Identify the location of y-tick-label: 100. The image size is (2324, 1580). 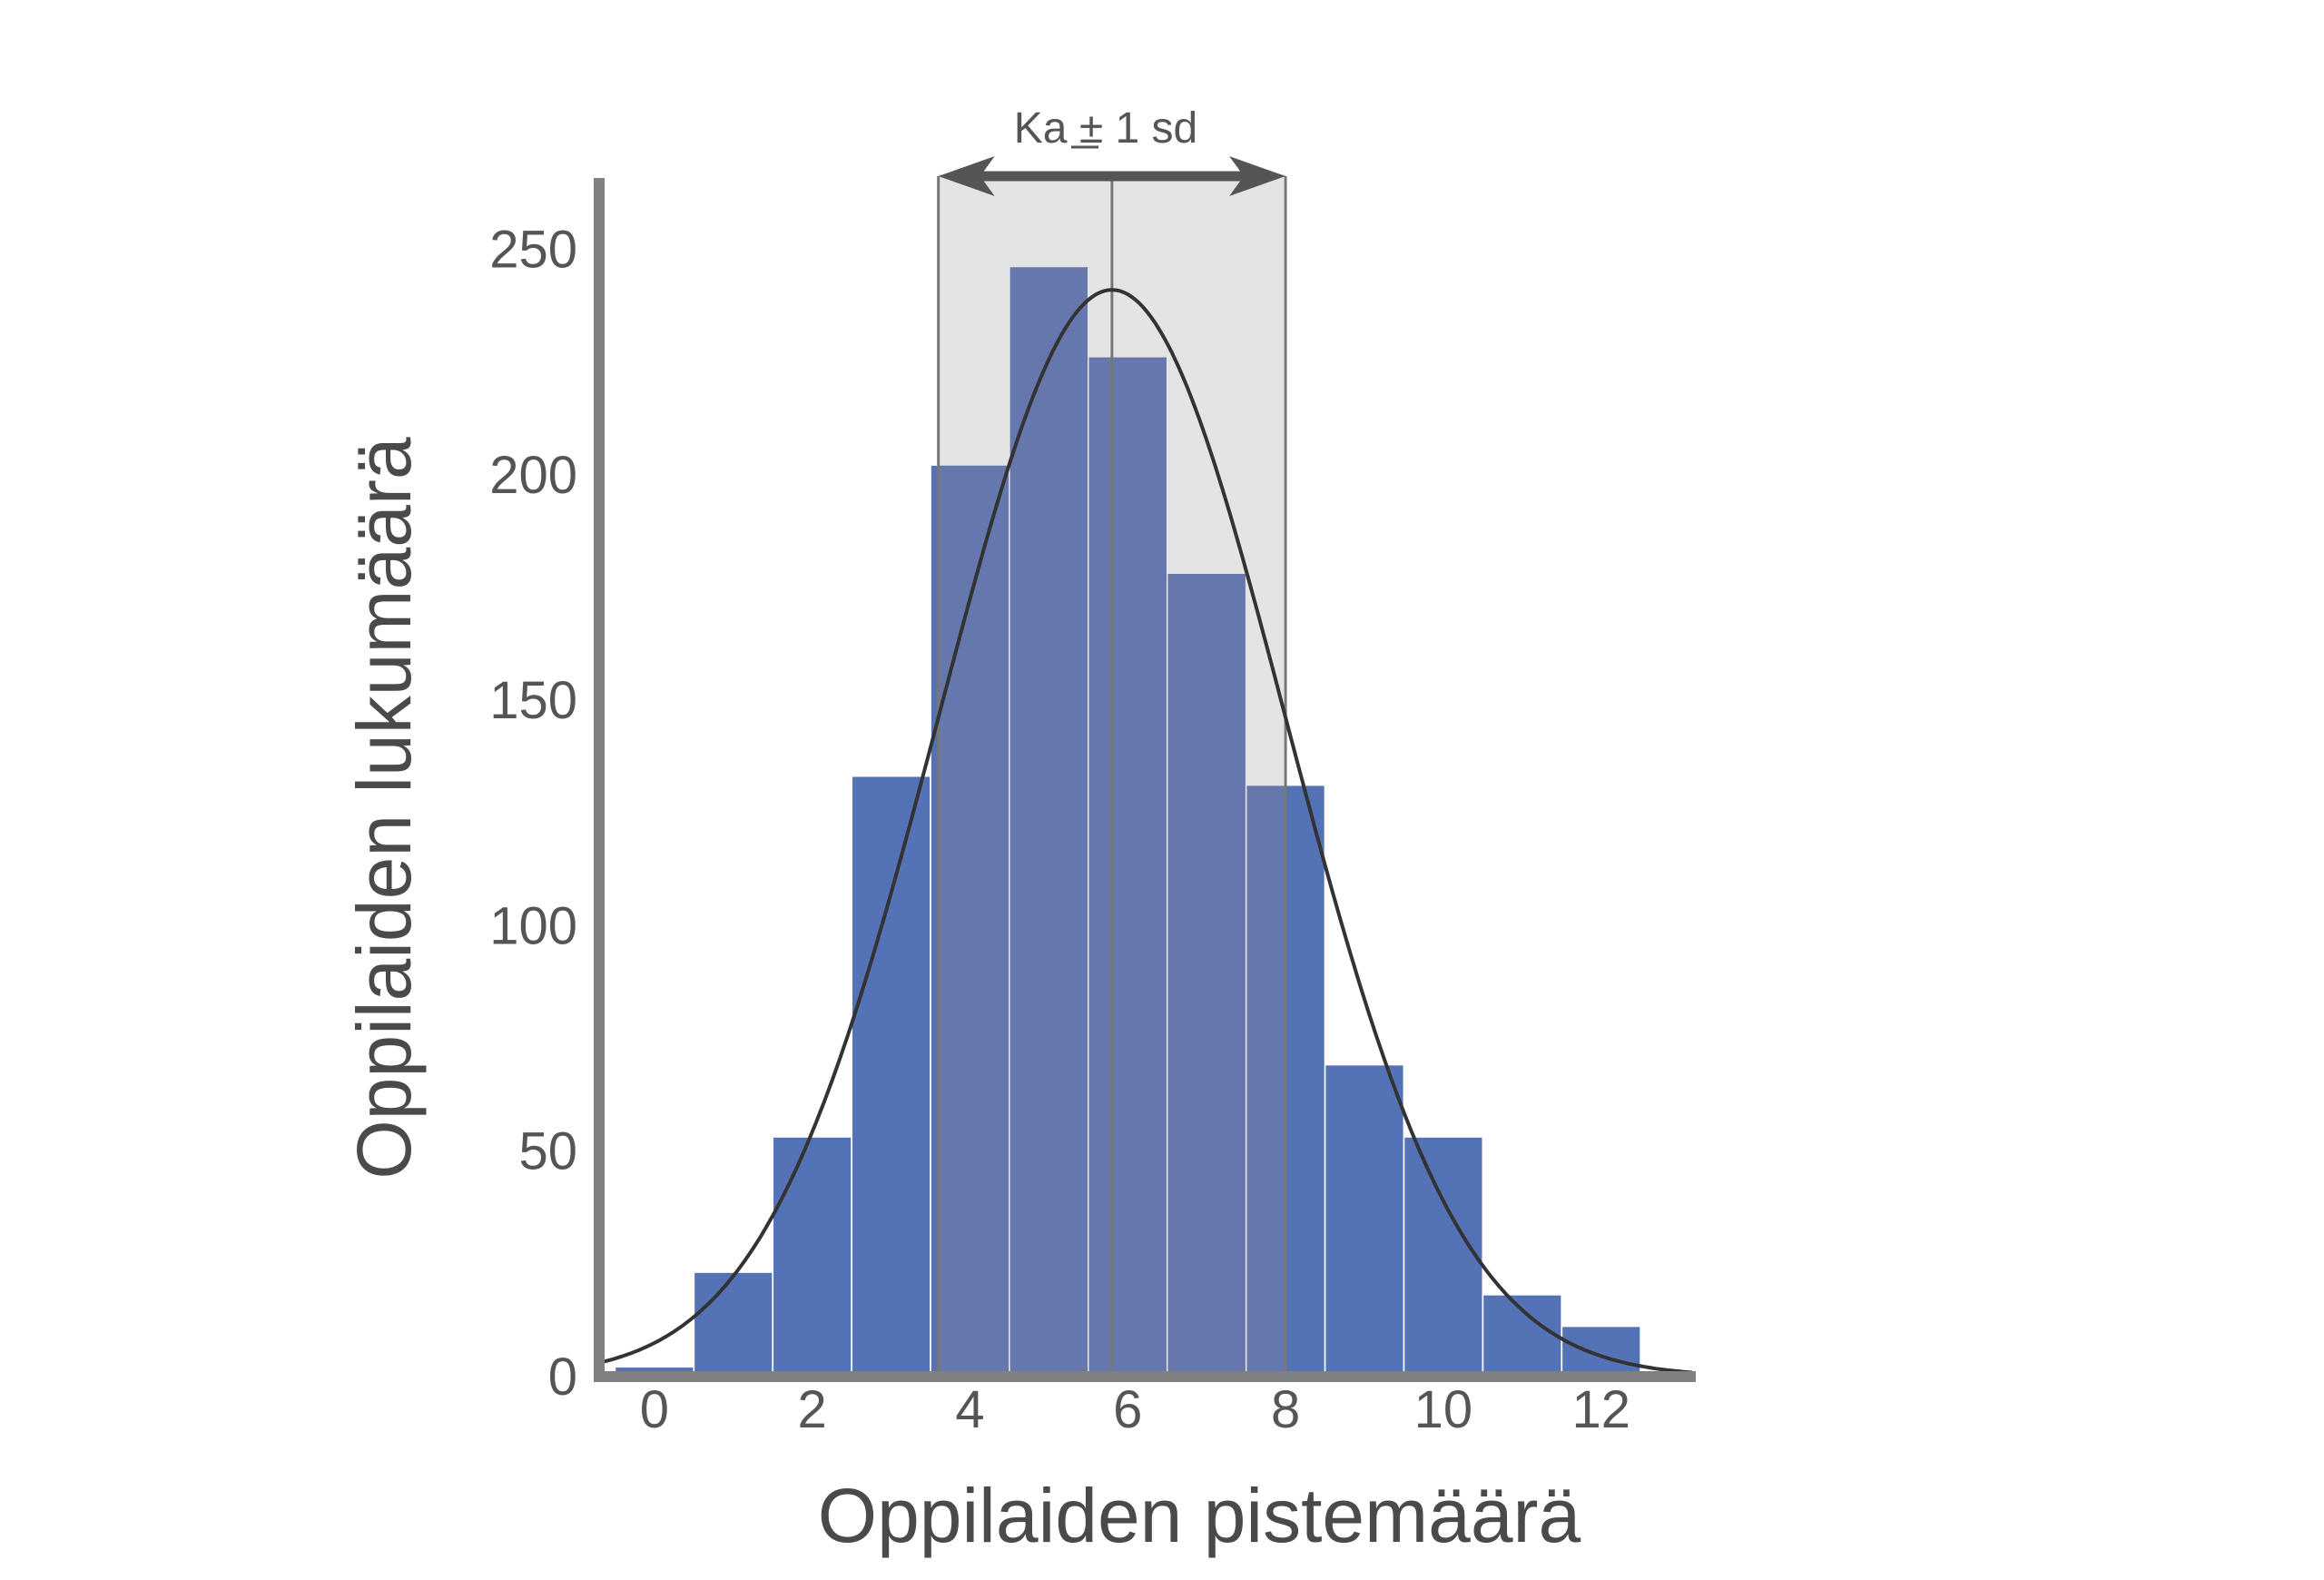
(533, 925).